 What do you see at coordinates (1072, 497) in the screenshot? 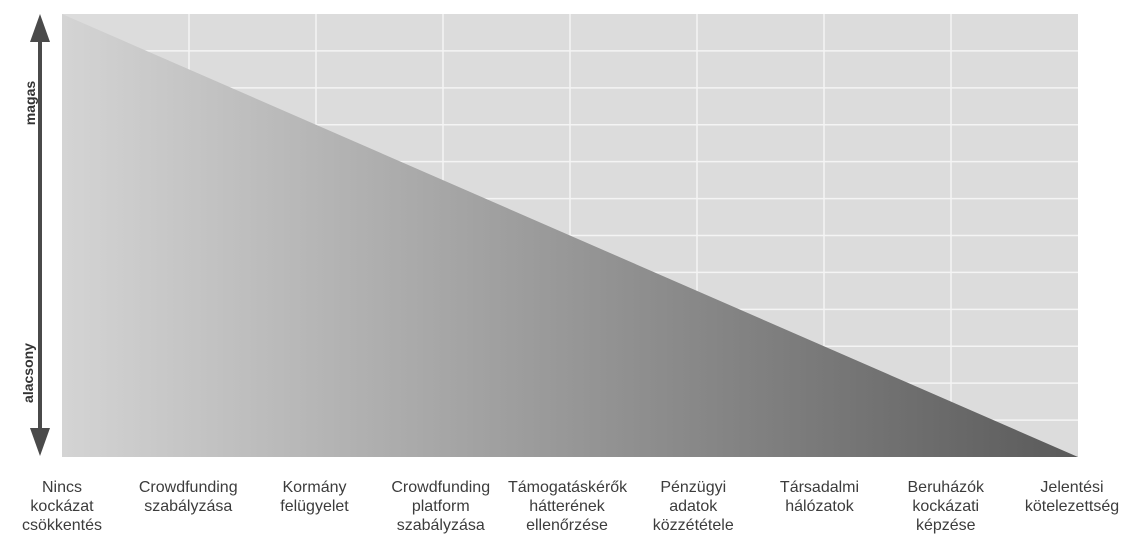
I see `category-label: Jelentési kötelezettség` at bounding box center [1072, 497].